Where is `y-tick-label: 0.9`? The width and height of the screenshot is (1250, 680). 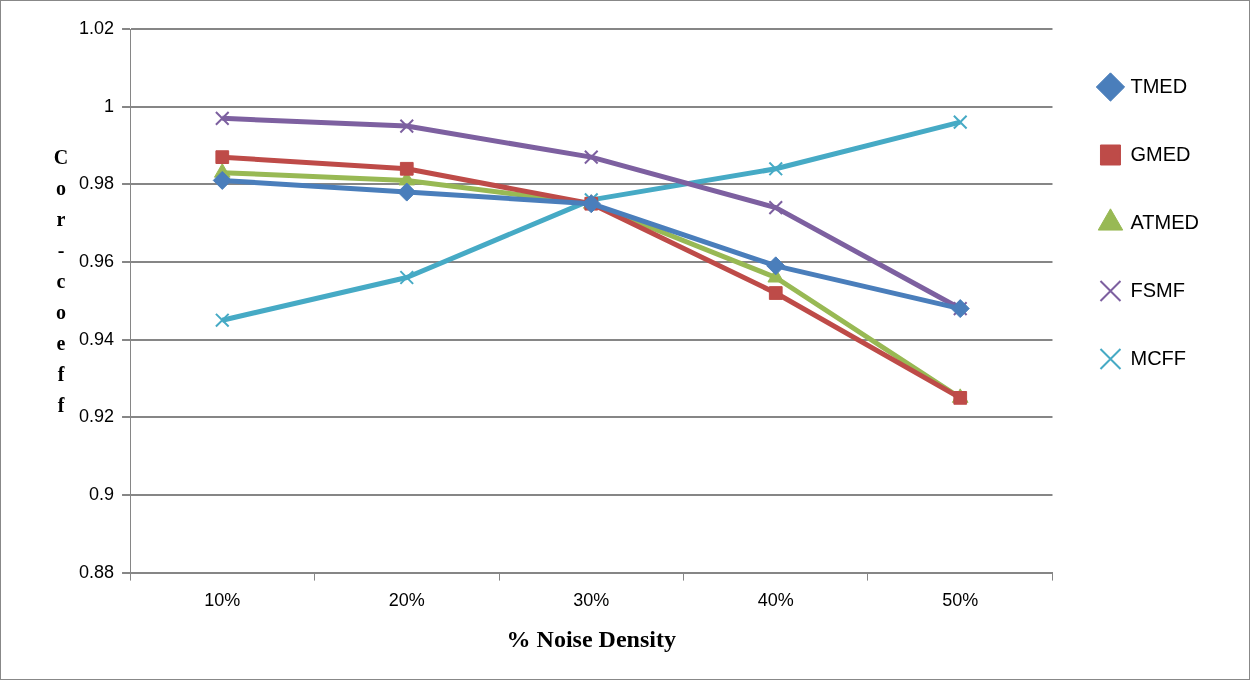 y-tick-label: 0.9 is located at coordinates (102, 493).